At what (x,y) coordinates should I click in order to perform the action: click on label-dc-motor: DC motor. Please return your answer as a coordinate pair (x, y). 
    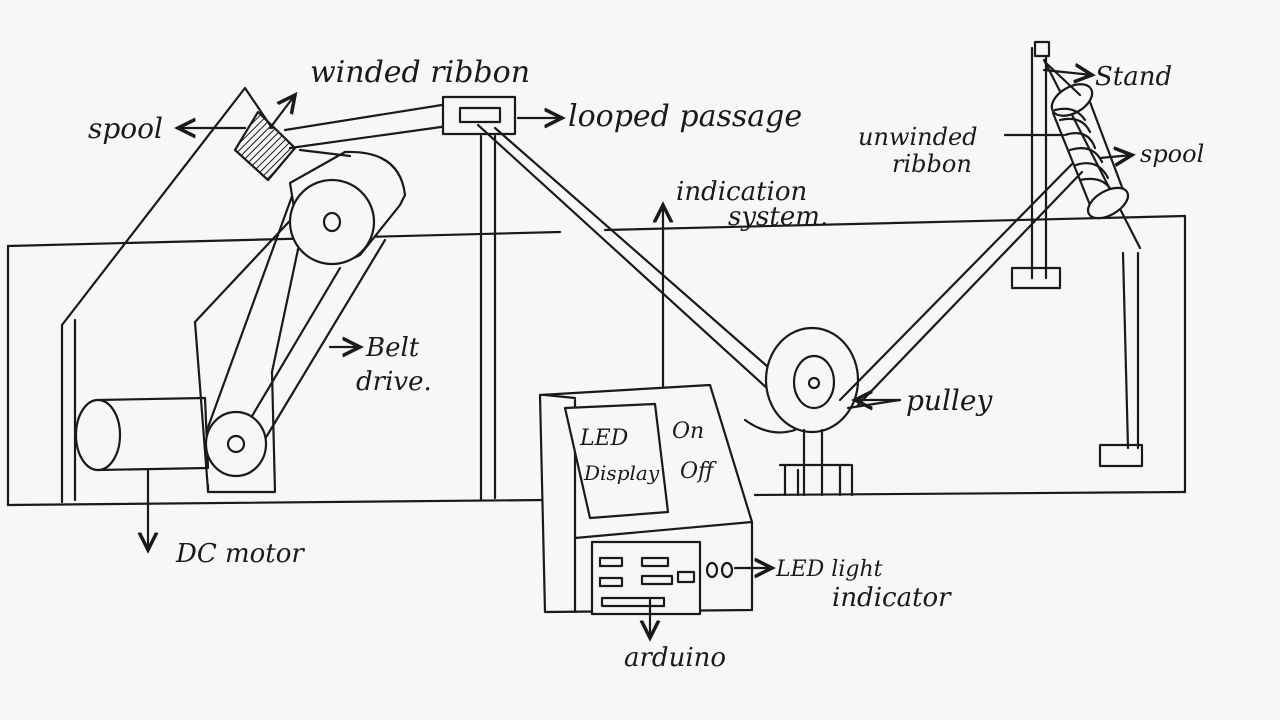
    Looking at the image, I should click on (240, 554).